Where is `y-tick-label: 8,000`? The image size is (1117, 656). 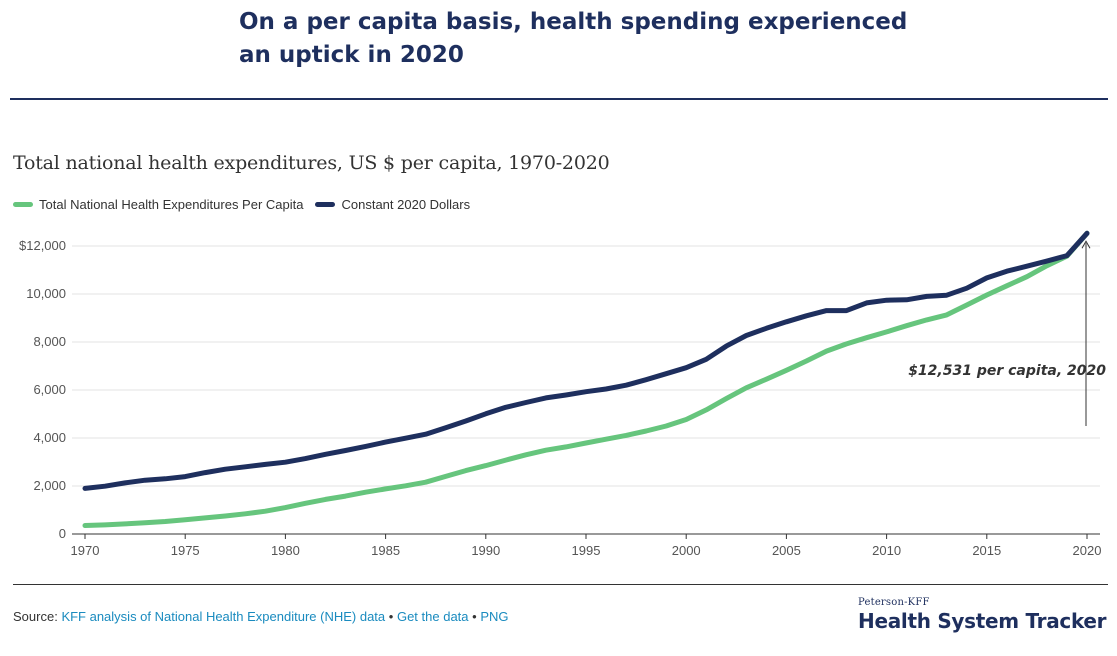
y-tick-label: 8,000 is located at coordinates (49, 341).